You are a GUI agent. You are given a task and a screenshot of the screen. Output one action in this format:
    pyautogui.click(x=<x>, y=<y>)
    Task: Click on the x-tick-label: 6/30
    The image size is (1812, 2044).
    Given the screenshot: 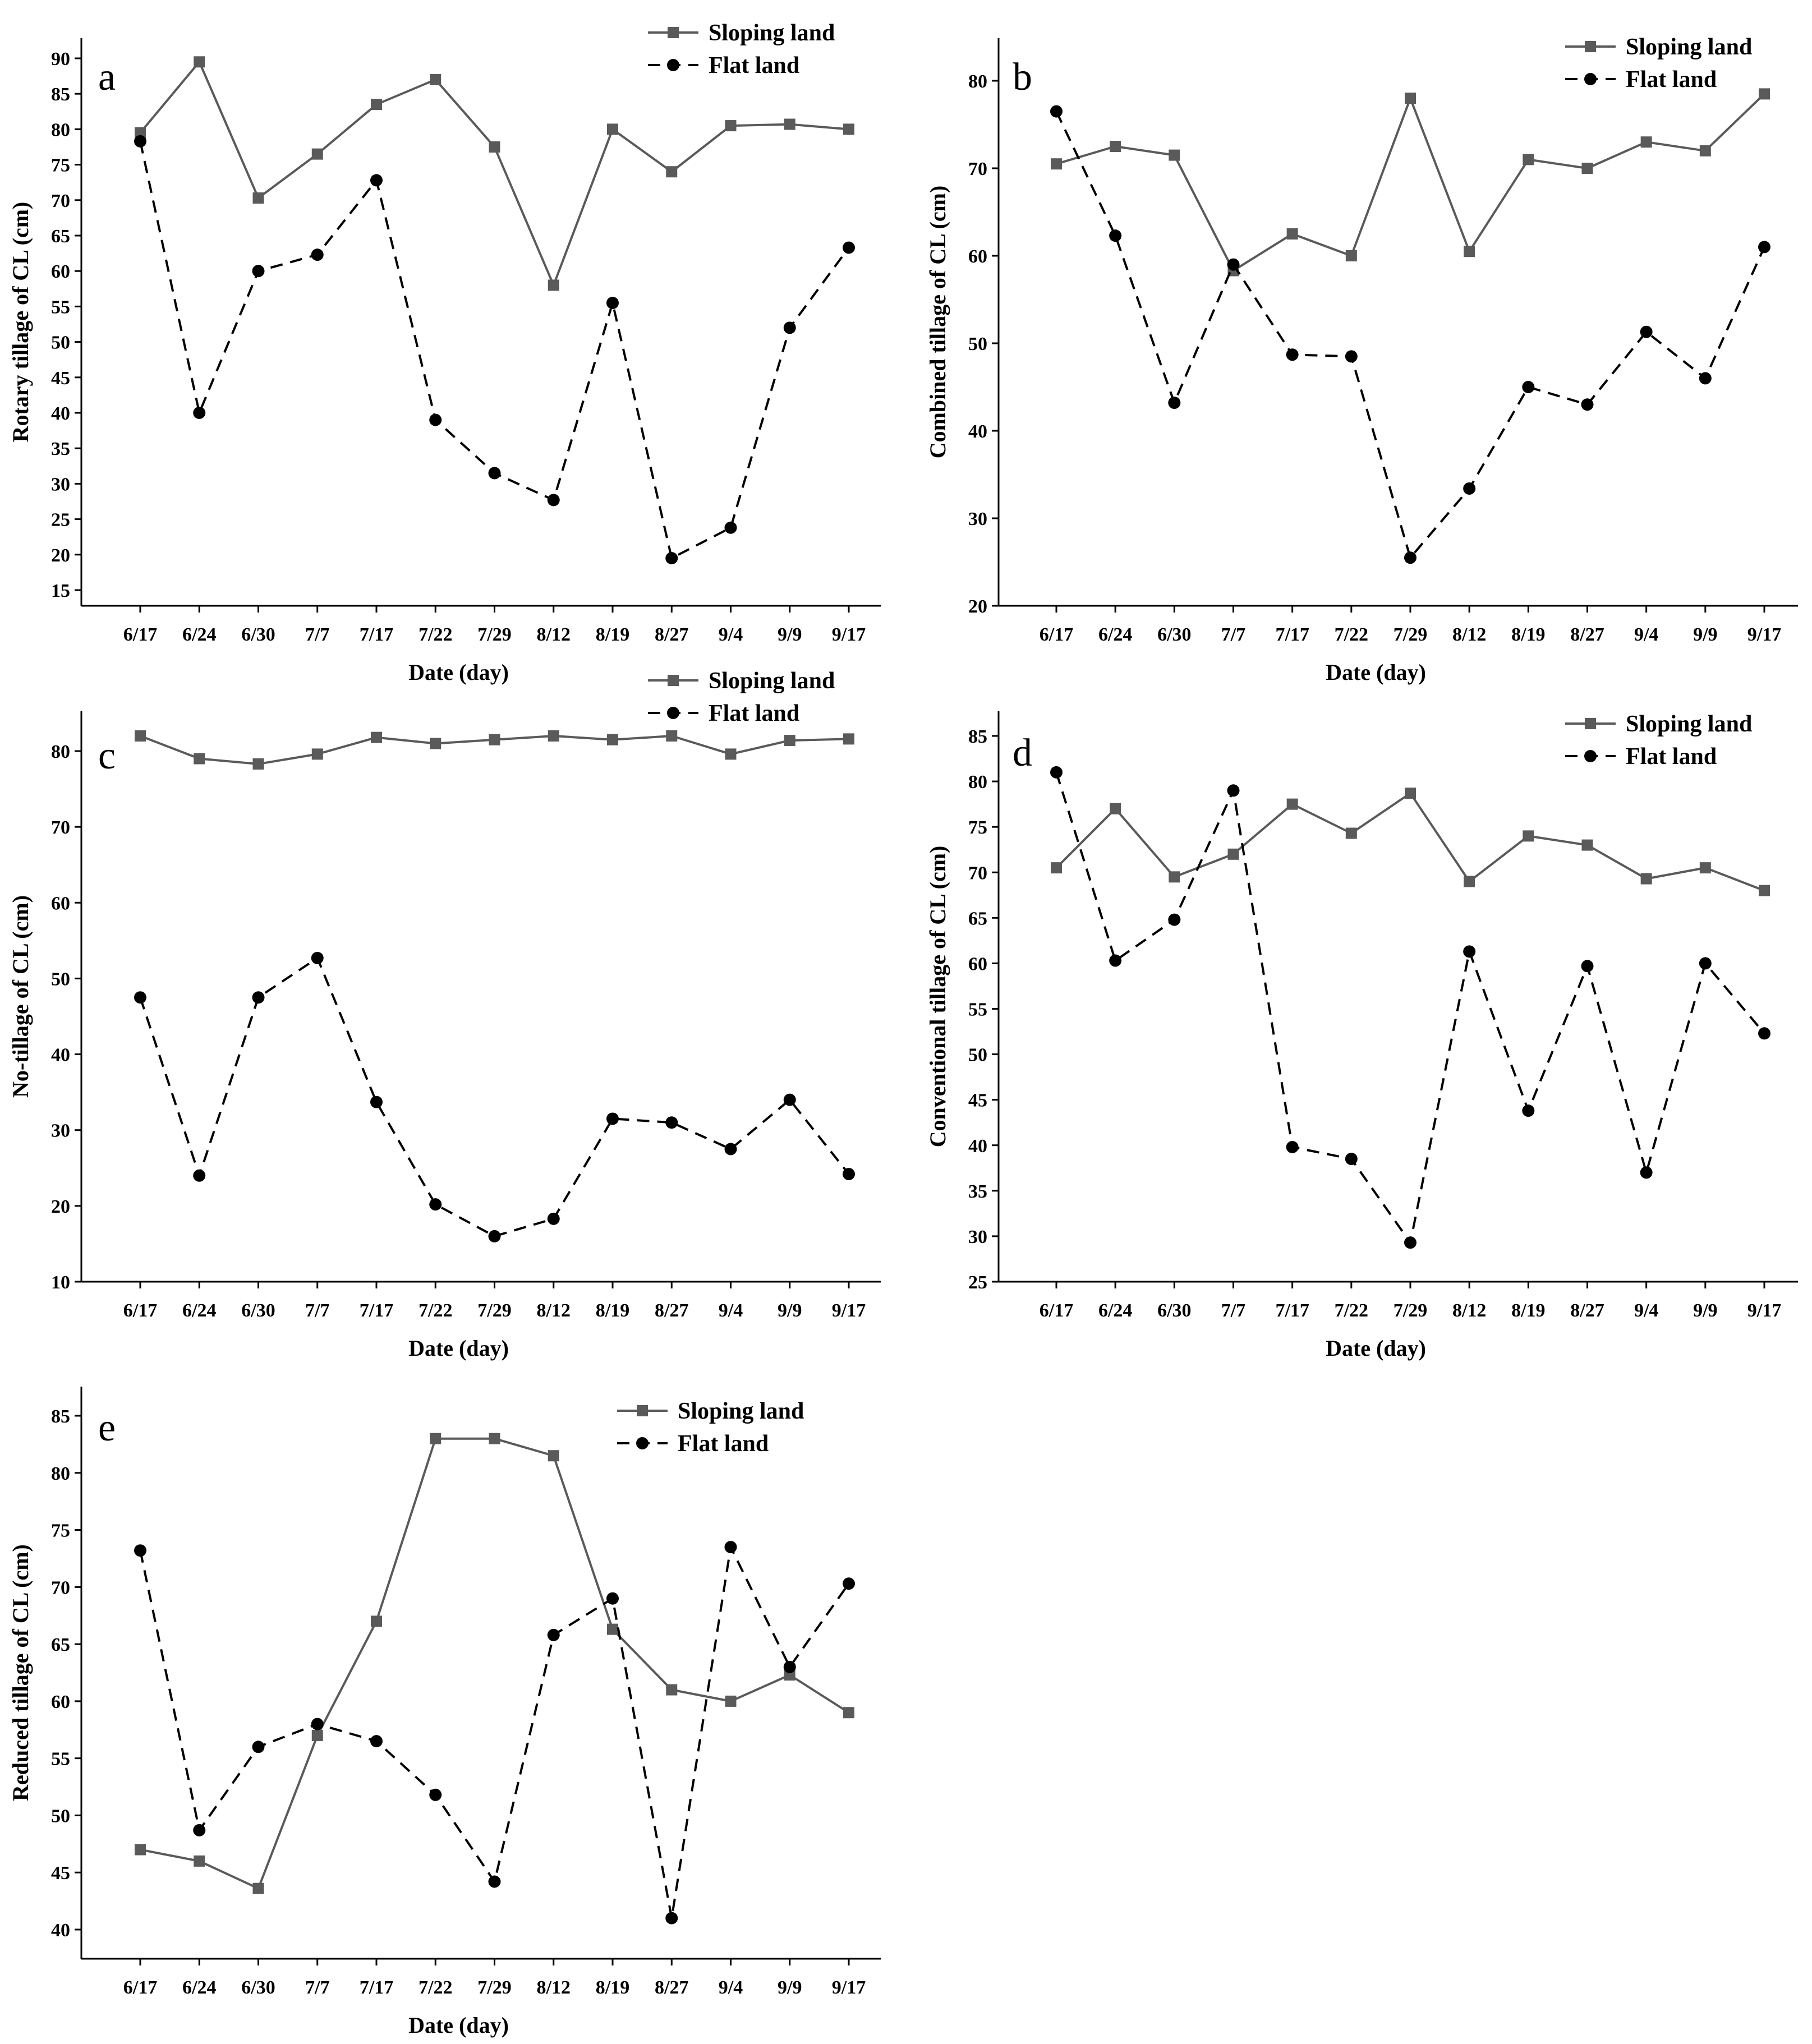 What is the action you would take?
    pyautogui.click(x=258, y=1988)
    